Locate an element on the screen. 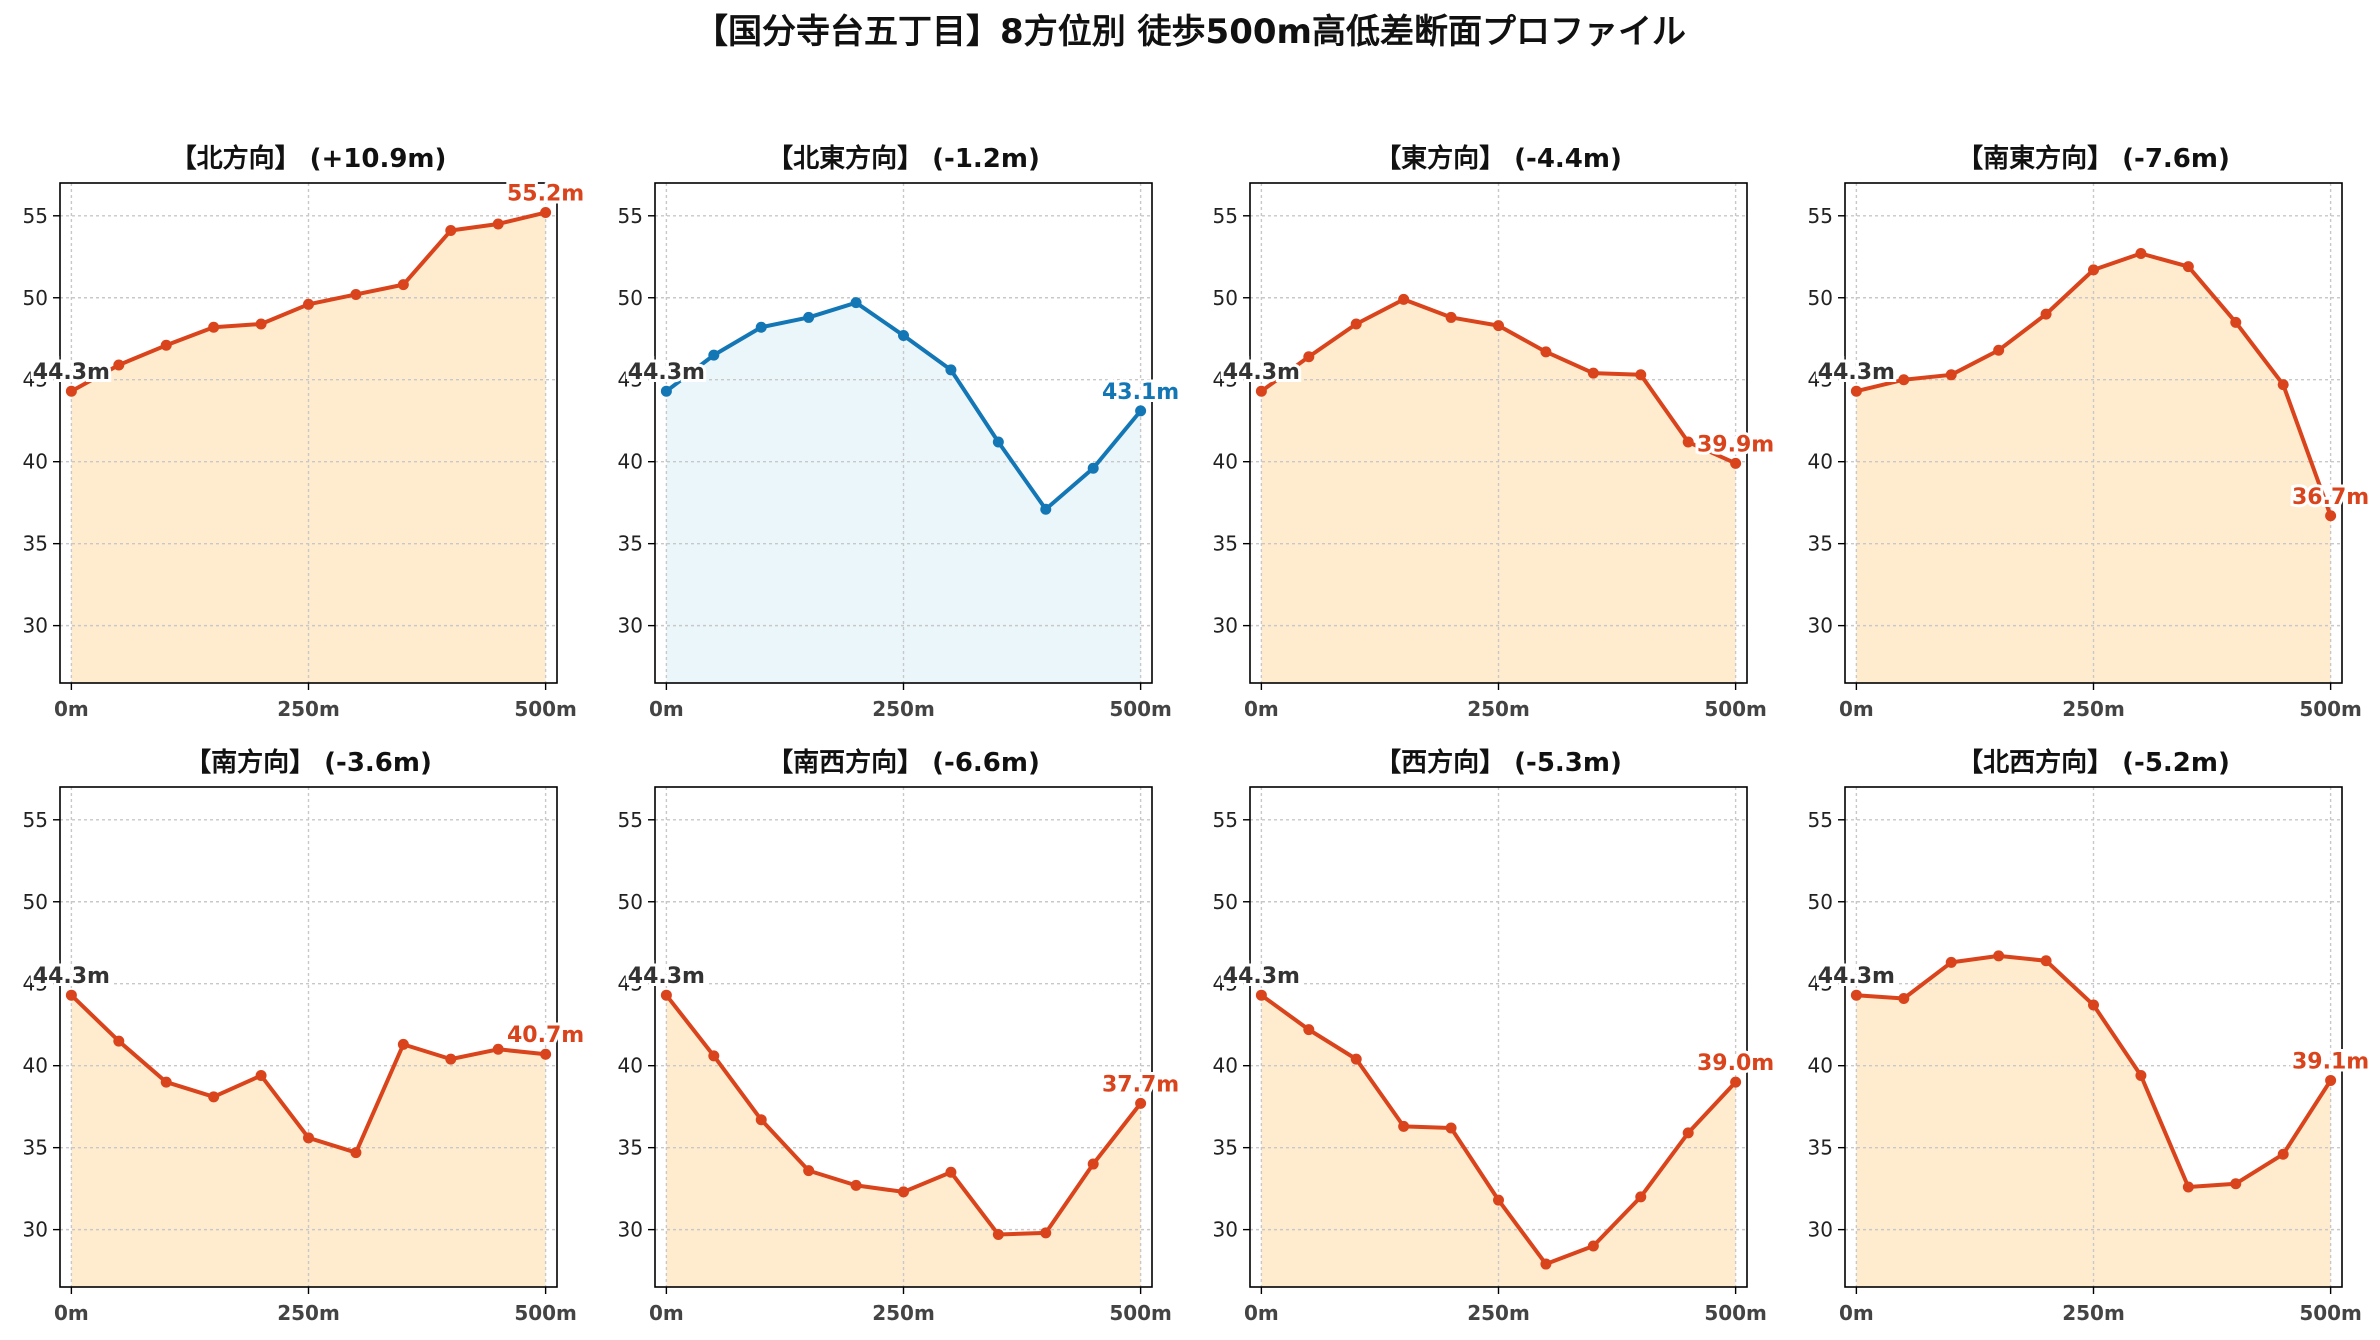 The height and width of the screenshot is (1340, 2380). end-value-label: 39.9m is located at coordinates (1735, 444).